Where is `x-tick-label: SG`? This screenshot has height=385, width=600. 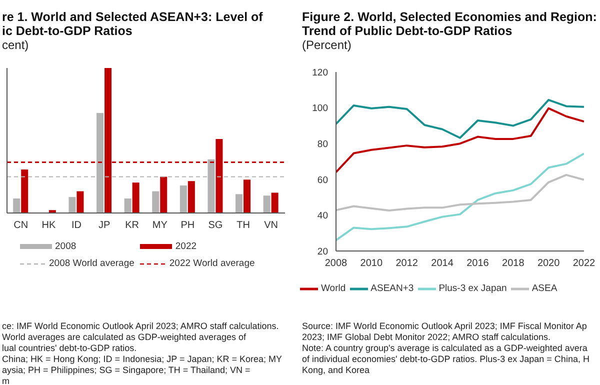 x-tick-label: SG is located at coordinates (215, 226).